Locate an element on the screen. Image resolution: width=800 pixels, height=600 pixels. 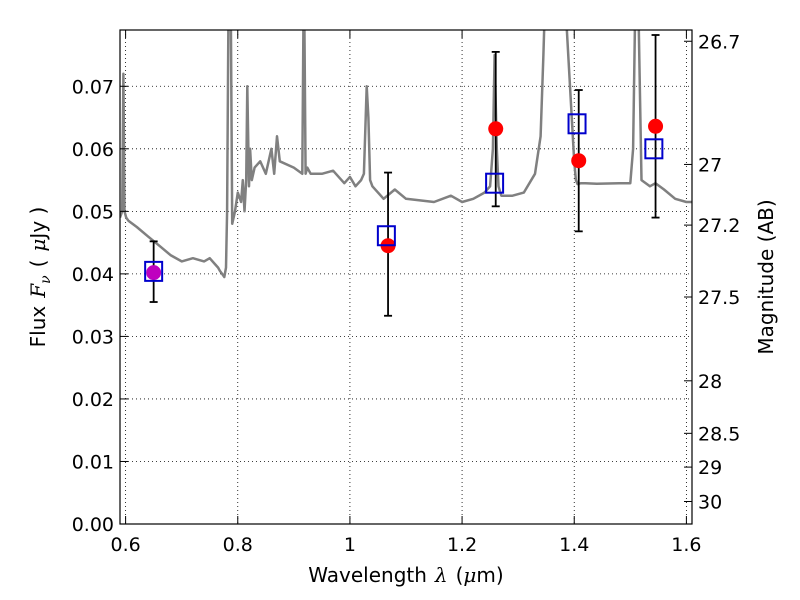
y-tick-label: 0.04 is located at coordinates (93, 275).